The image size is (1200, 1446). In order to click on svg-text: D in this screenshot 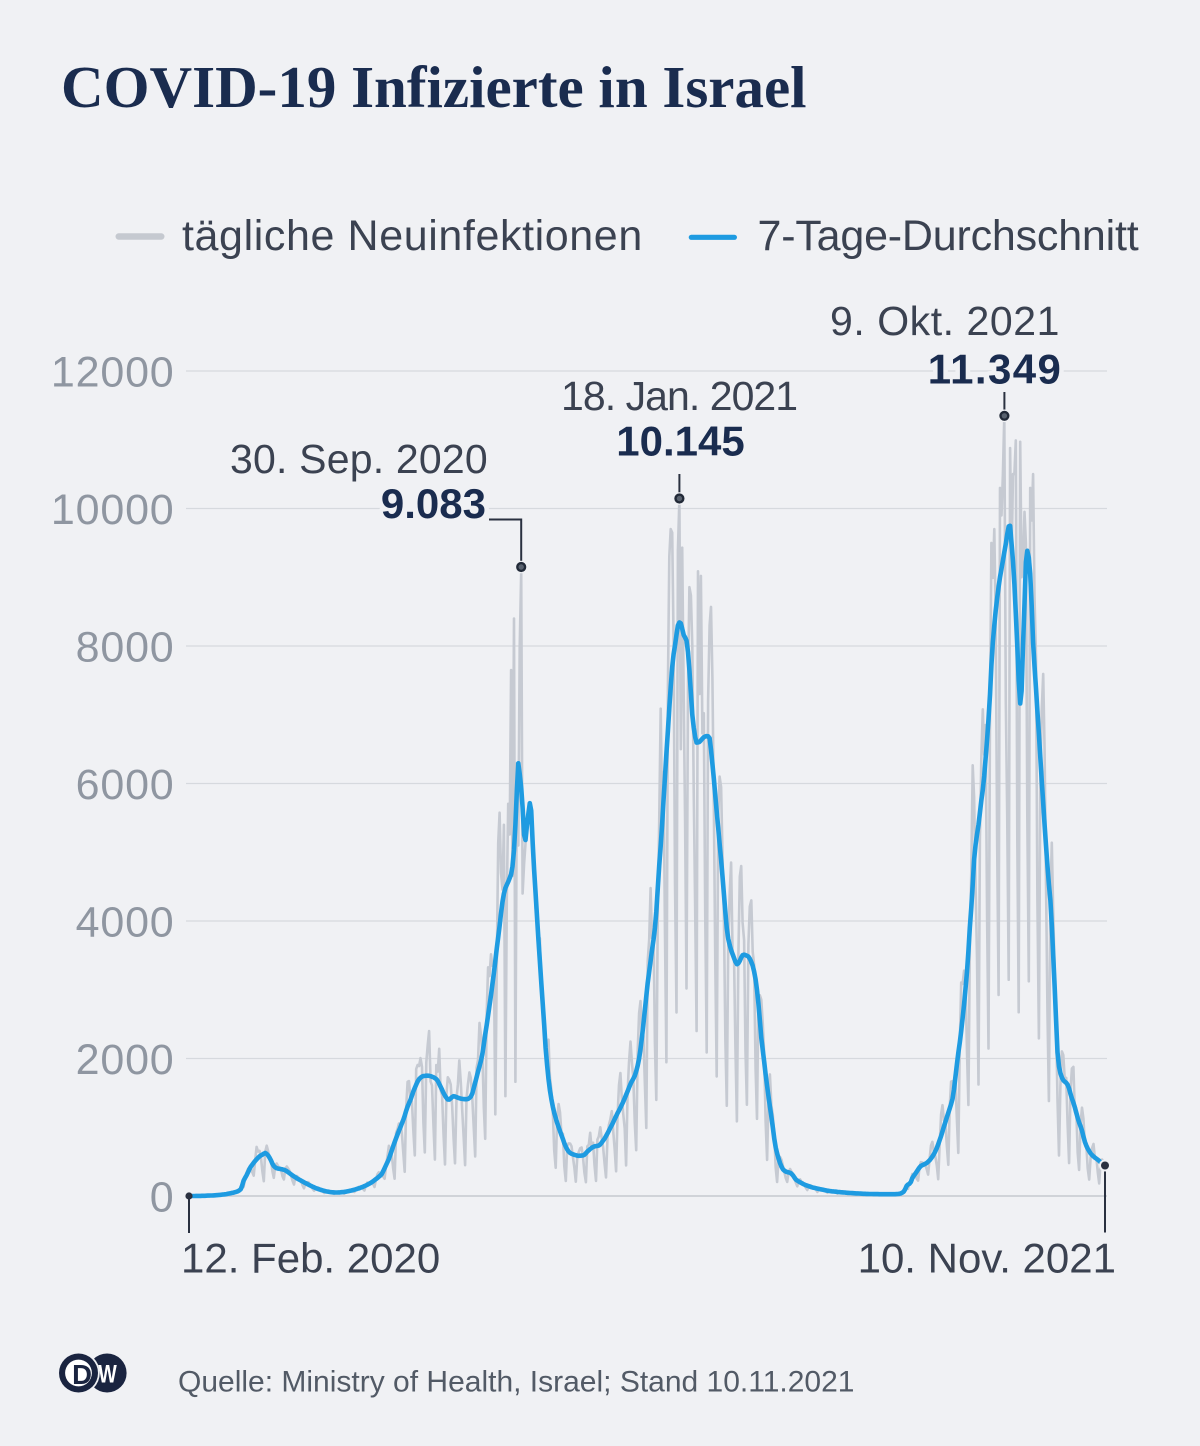, I will do `click(82, 1374)`.